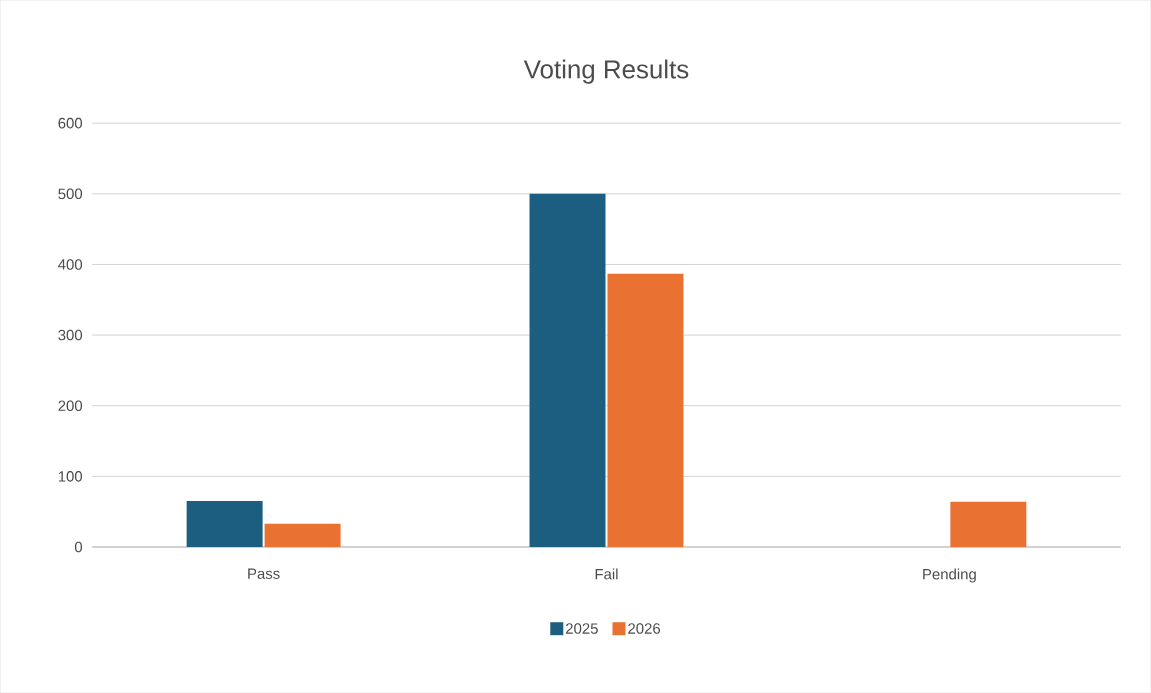  What do you see at coordinates (949, 575) in the screenshot?
I see `x-tick-label: Pending` at bounding box center [949, 575].